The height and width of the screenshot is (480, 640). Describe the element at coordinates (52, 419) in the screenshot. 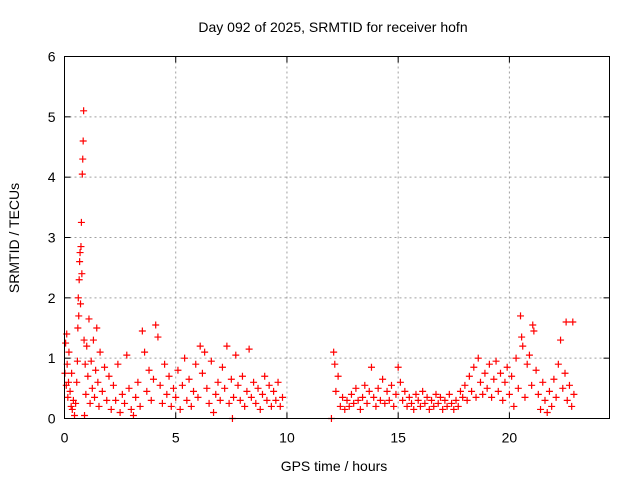

I see `y-tick-label: 0` at that location.